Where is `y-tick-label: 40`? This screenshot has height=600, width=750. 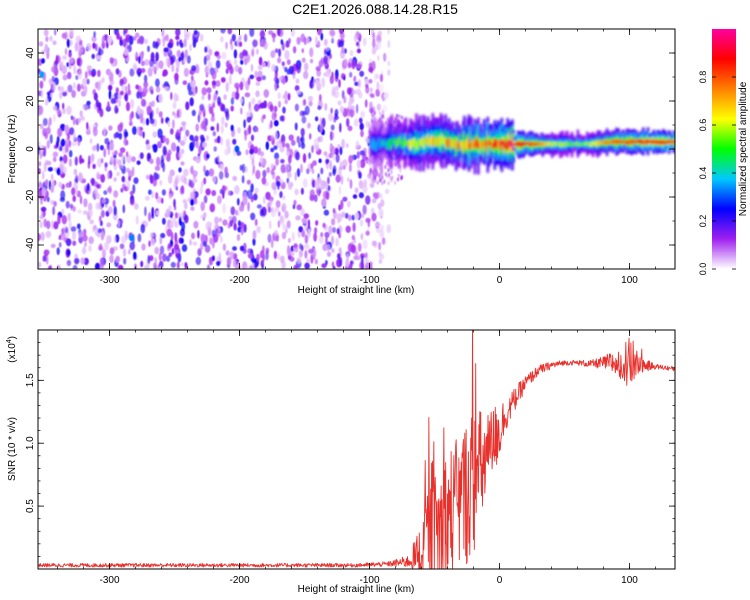
y-tick-label: 40 is located at coordinates (30, 53).